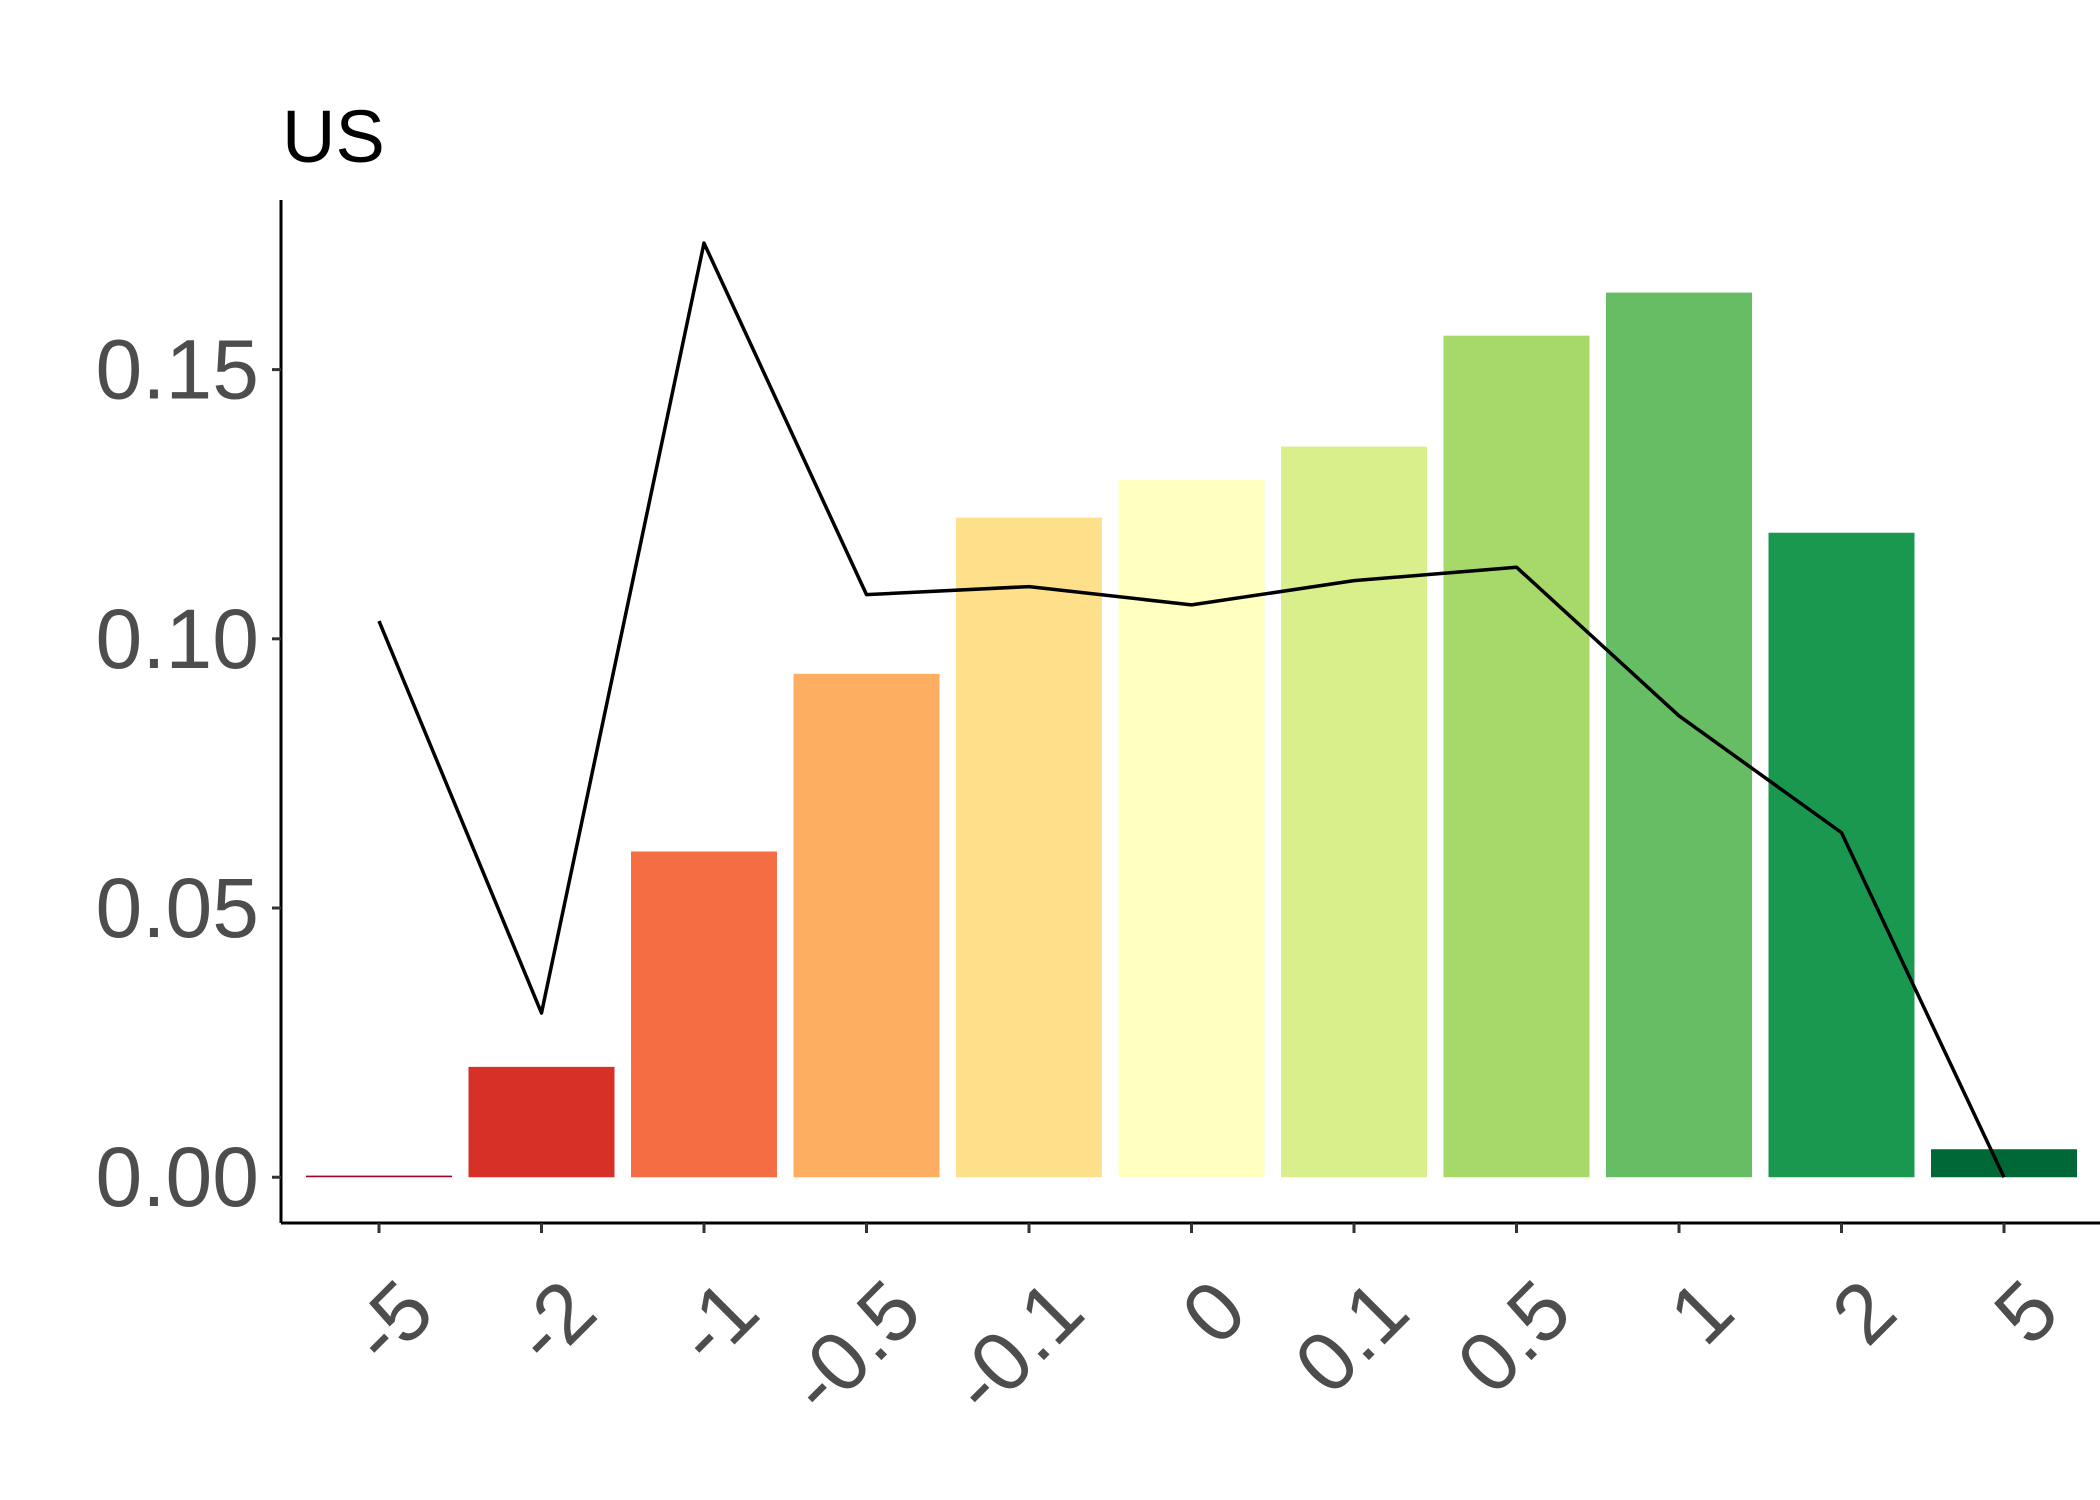 Image resolution: width=2100 pixels, height=1500 pixels. I want to click on chart-title: US, so click(333, 136).